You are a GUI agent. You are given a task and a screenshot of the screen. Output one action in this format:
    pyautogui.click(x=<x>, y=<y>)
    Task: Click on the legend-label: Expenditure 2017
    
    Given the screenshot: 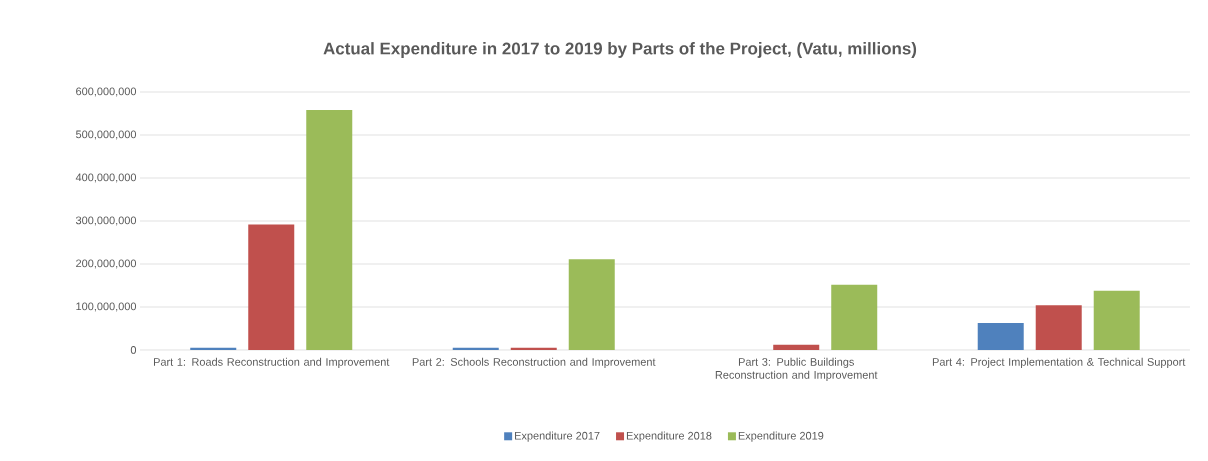 What is the action you would take?
    pyautogui.click(x=557, y=436)
    